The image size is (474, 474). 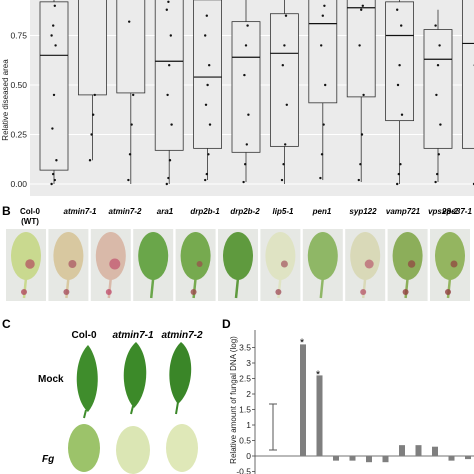 What do you see at coordinates (18, 184) in the screenshot?
I see `y-tick-label: 0.00` at bounding box center [18, 184].